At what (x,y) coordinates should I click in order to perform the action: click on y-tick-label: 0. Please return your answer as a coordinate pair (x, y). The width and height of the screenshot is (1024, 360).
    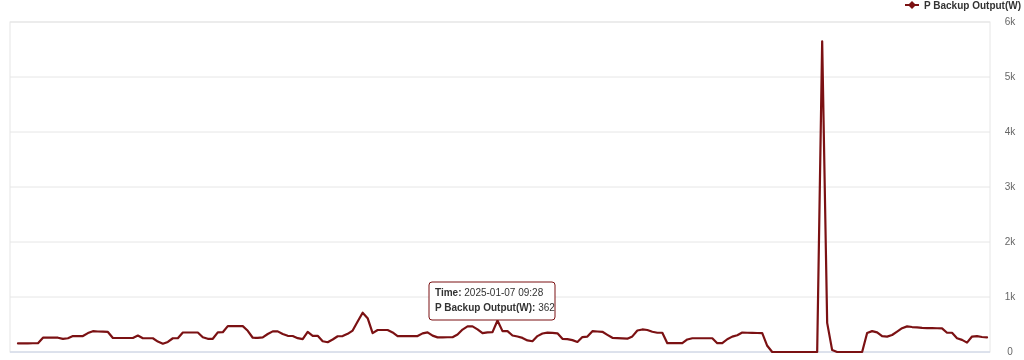
    Looking at the image, I should click on (1010, 351).